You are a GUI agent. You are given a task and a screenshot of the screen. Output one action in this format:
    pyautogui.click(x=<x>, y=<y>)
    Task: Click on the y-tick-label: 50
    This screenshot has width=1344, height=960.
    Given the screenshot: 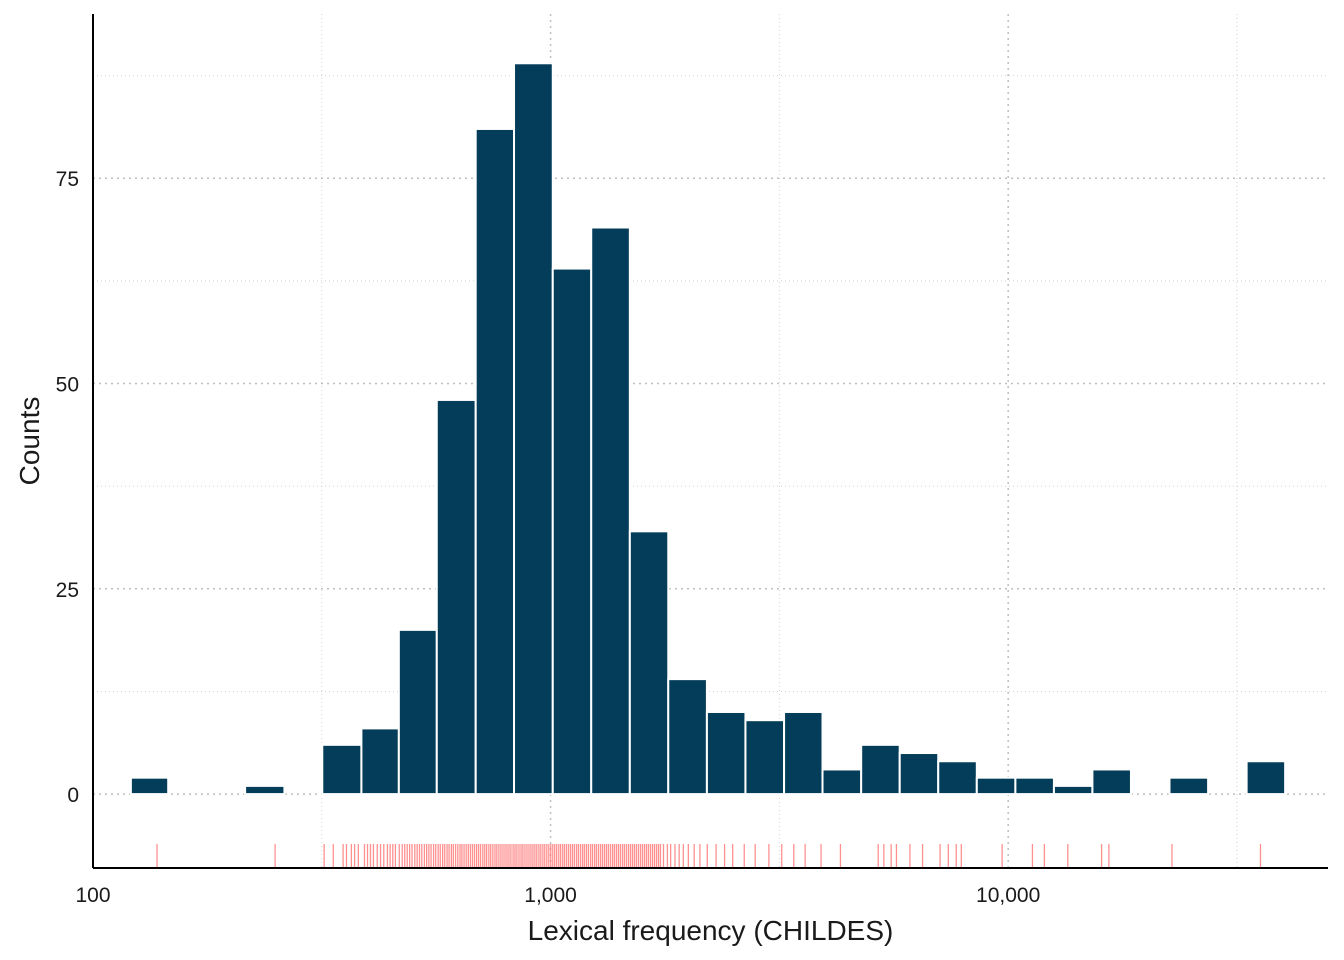 What is the action you would take?
    pyautogui.click(x=67, y=385)
    